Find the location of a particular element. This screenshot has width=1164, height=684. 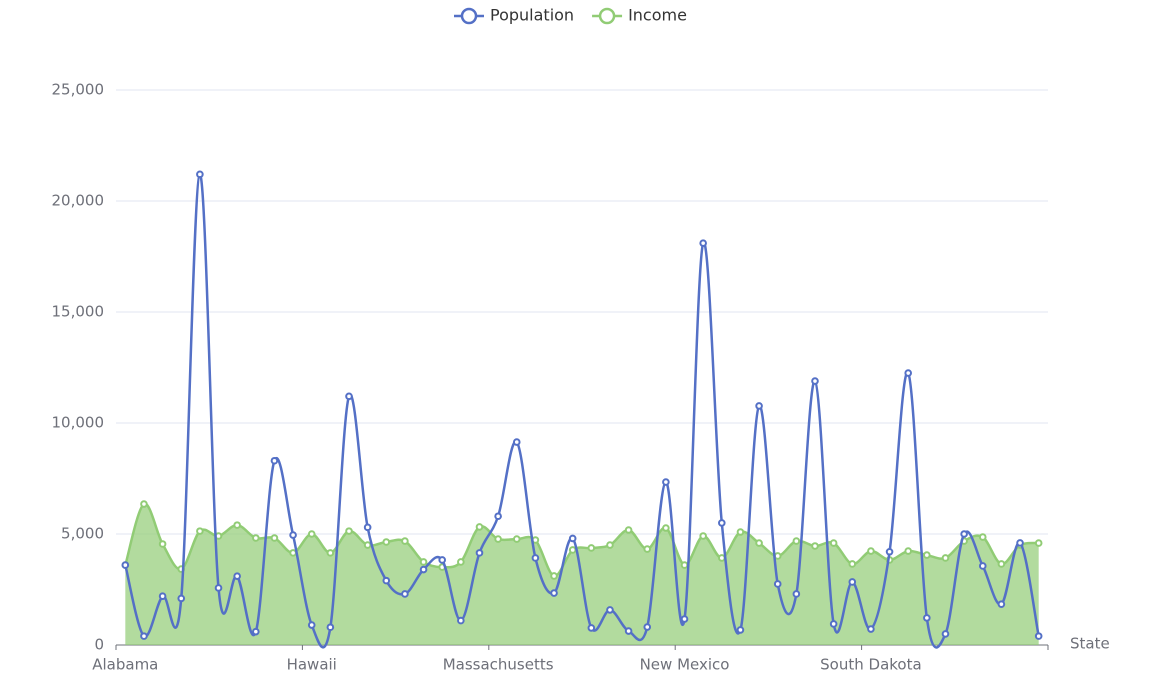

x-tick-label: Hawaii is located at coordinates (312, 665).